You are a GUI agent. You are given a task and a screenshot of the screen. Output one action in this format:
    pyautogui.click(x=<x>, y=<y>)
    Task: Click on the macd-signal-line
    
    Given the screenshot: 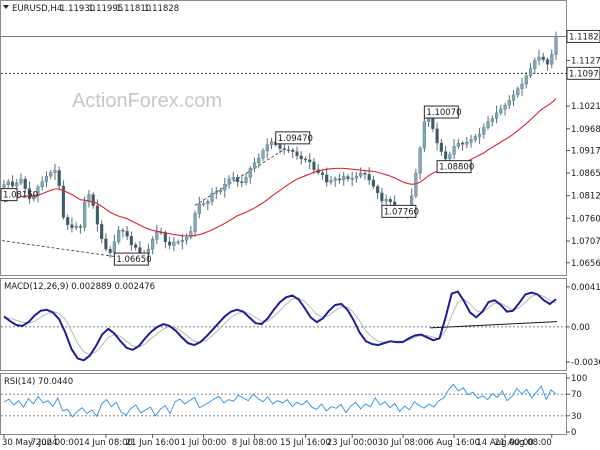 What is the action you would take?
    pyautogui.click(x=280, y=324)
    